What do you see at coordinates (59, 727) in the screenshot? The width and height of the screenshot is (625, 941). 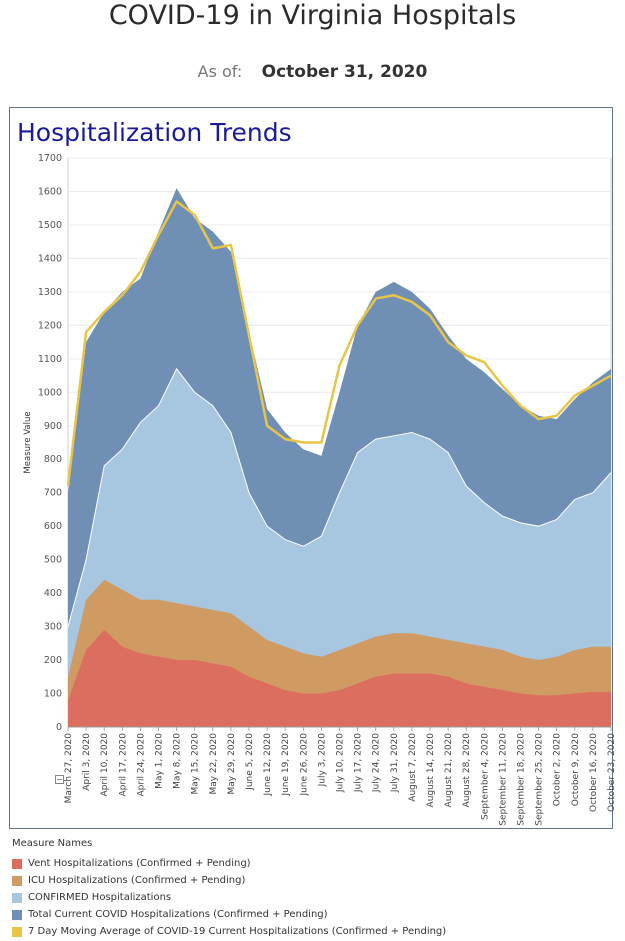 I see `y-tick-label: 0` at bounding box center [59, 727].